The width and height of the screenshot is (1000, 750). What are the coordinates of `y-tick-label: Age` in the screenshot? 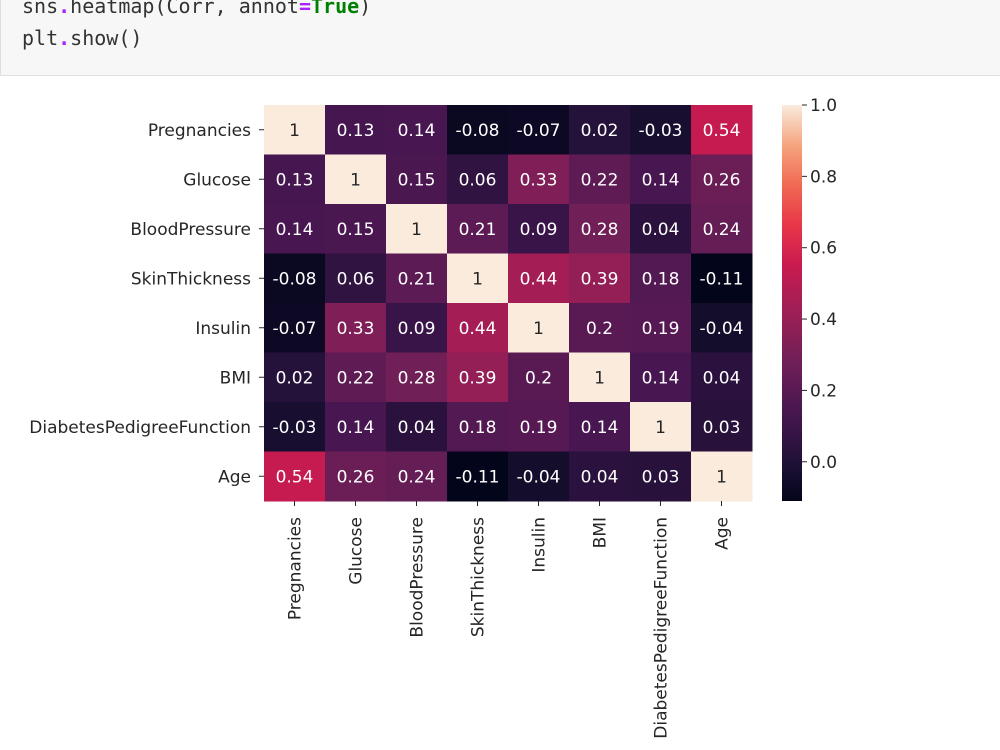 It's located at (234, 477).